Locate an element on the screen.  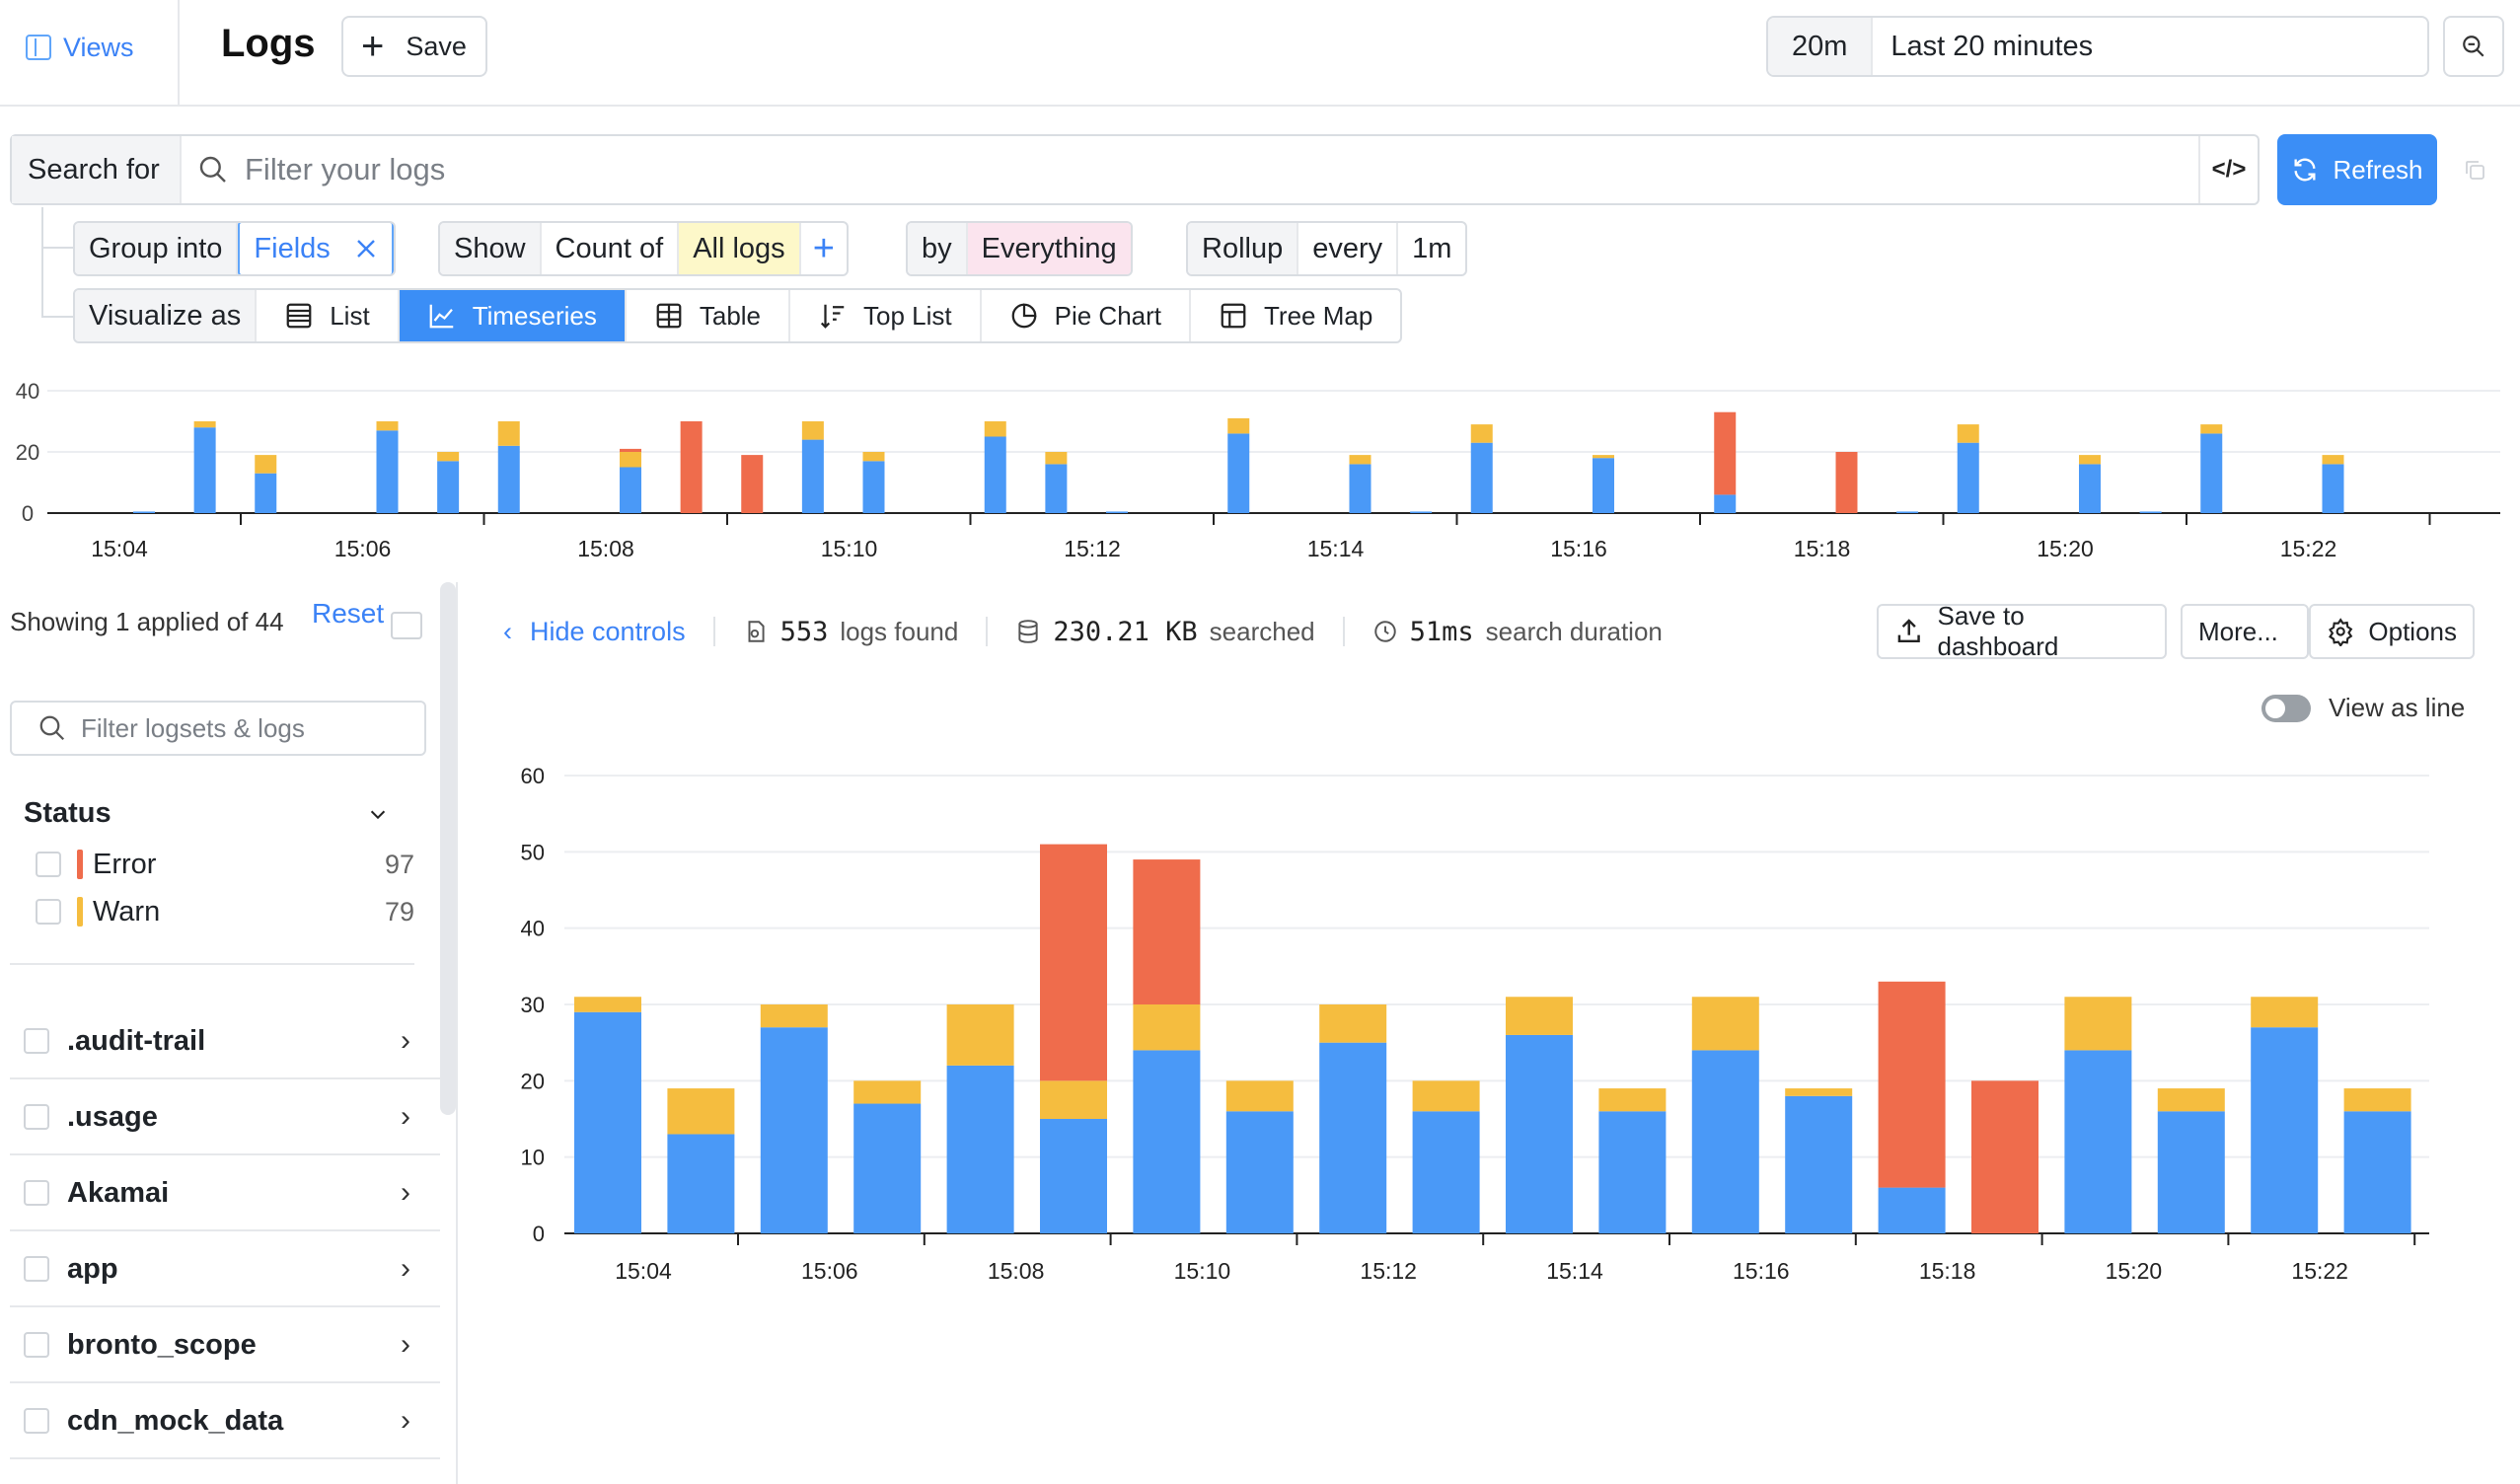
time-range-picker: 20m Last 20 minutes is located at coordinates (2097, 46).